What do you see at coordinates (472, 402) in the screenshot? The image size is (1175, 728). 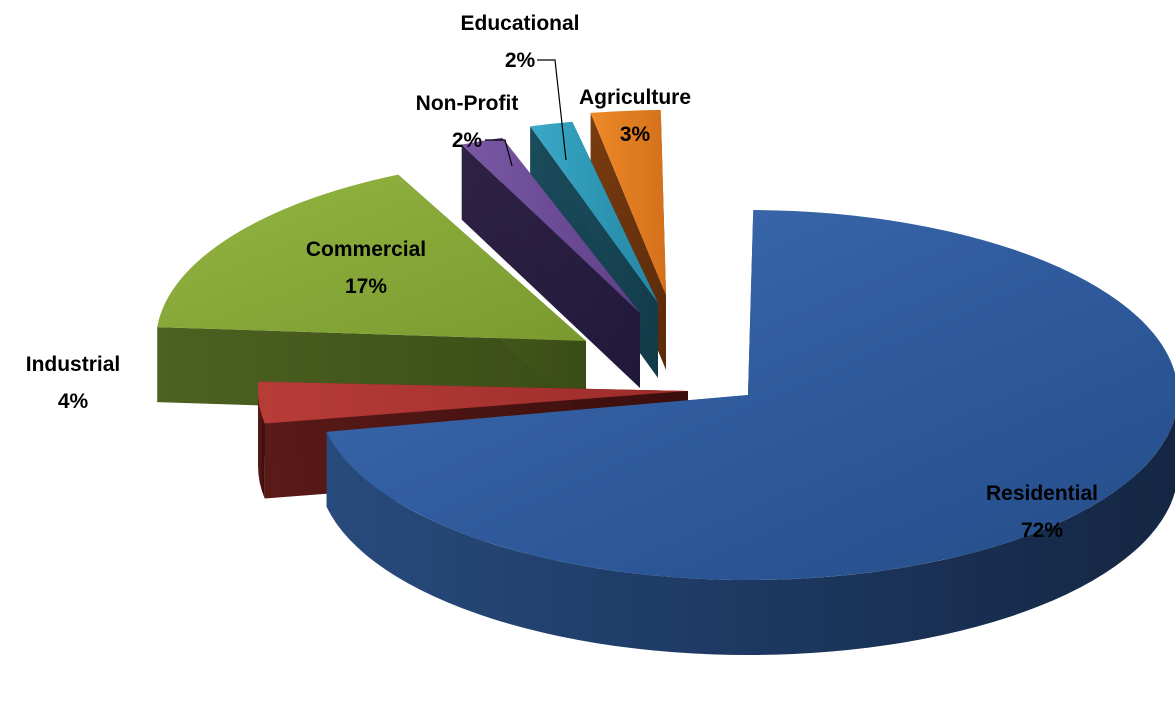 I see `slice-industrial-top` at bounding box center [472, 402].